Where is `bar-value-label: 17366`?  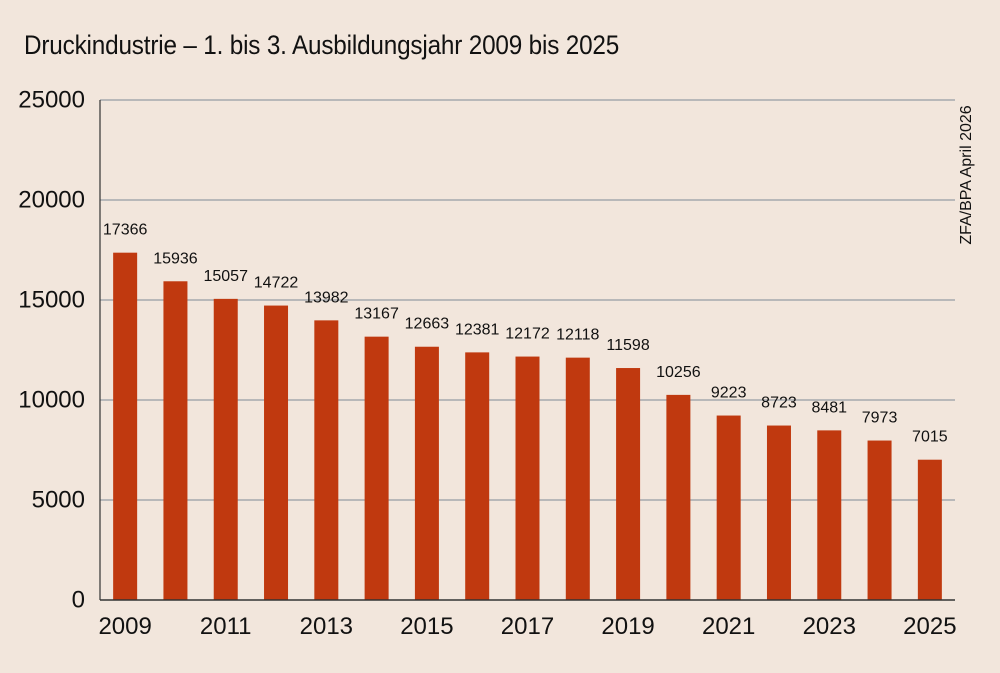 bar-value-label: 17366 is located at coordinates (125, 230).